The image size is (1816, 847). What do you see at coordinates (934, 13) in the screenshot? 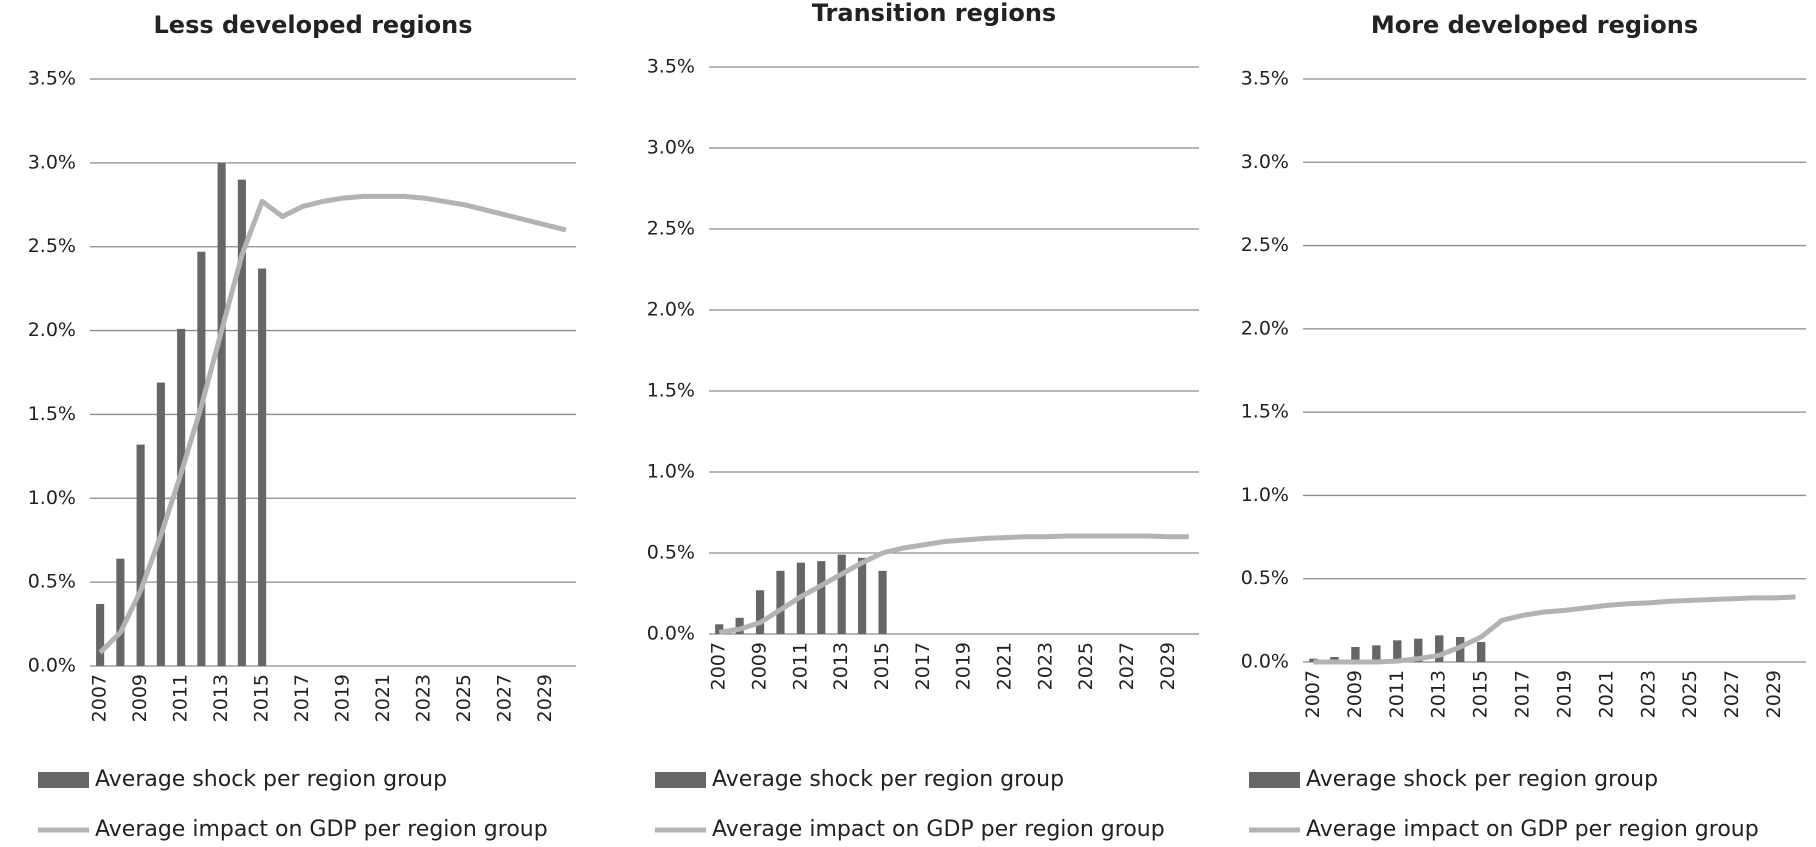
I see `chart-title: Transition regions` at bounding box center [934, 13].